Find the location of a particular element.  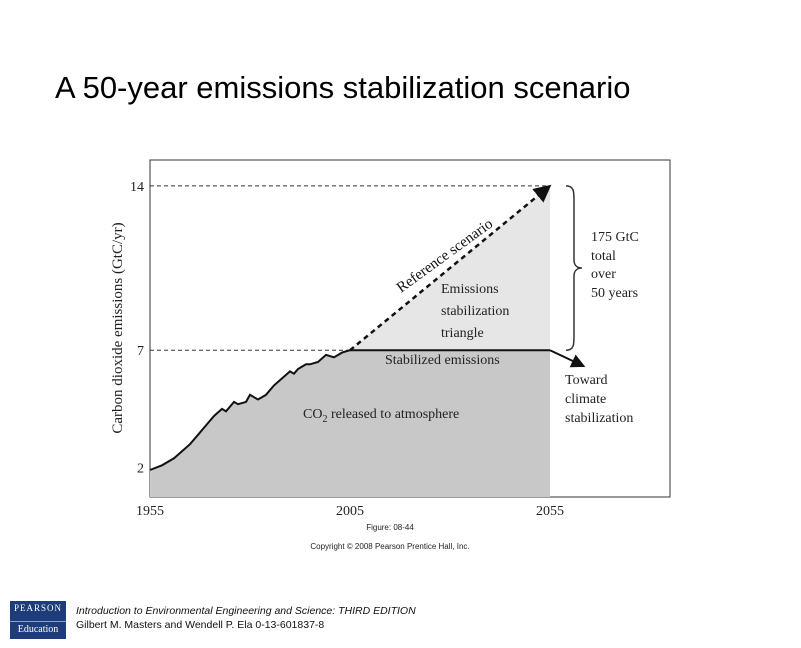

total-label-3: over is located at coordinates (603, 274).